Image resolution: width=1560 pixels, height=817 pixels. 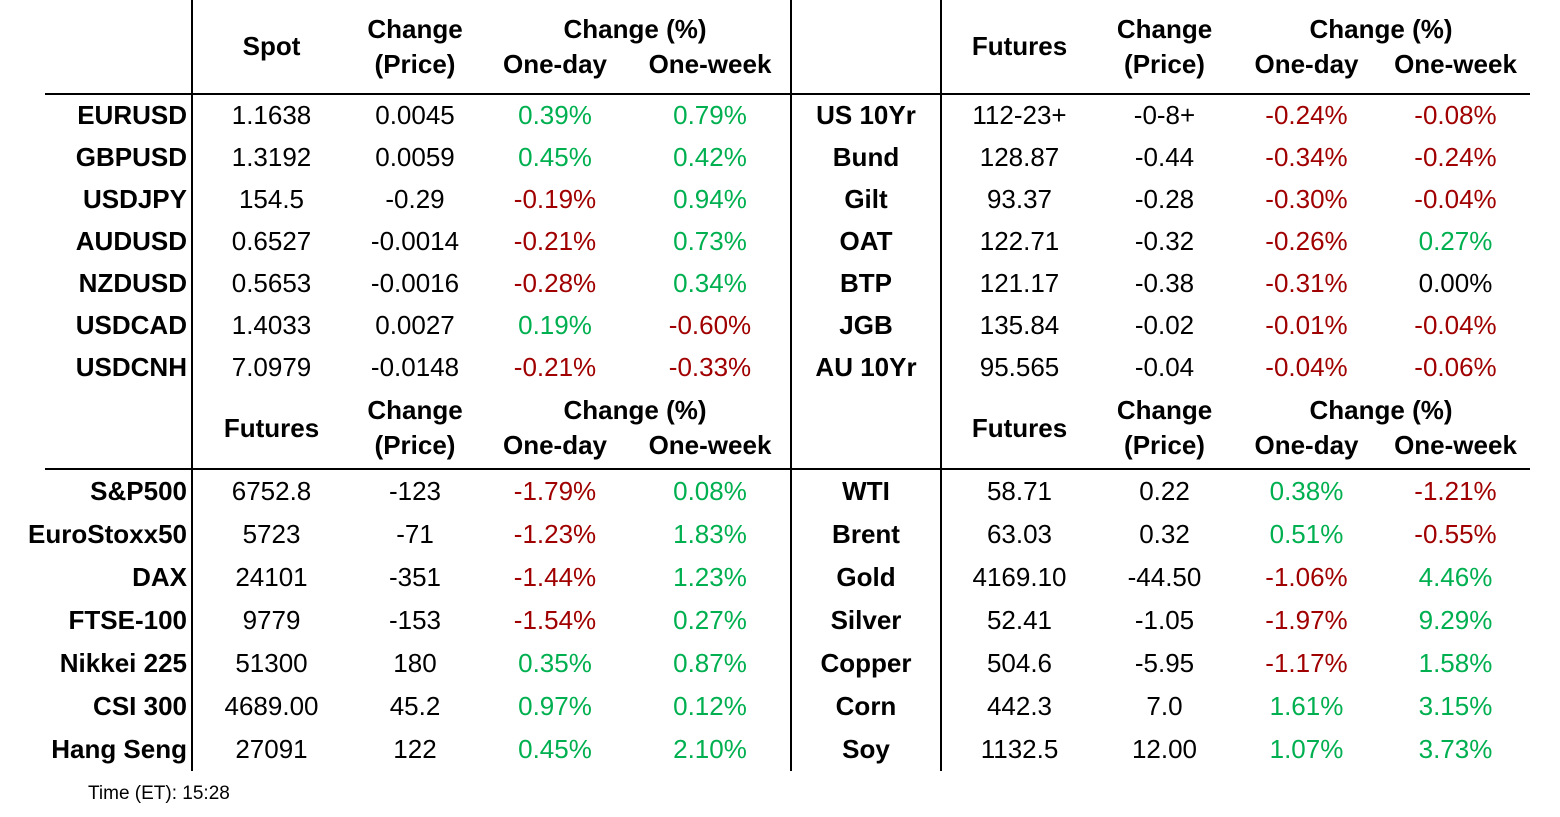 I want to click on table-row: DAX 24101 -351 -1.44% 1.23%, so click(x=417, y=577).